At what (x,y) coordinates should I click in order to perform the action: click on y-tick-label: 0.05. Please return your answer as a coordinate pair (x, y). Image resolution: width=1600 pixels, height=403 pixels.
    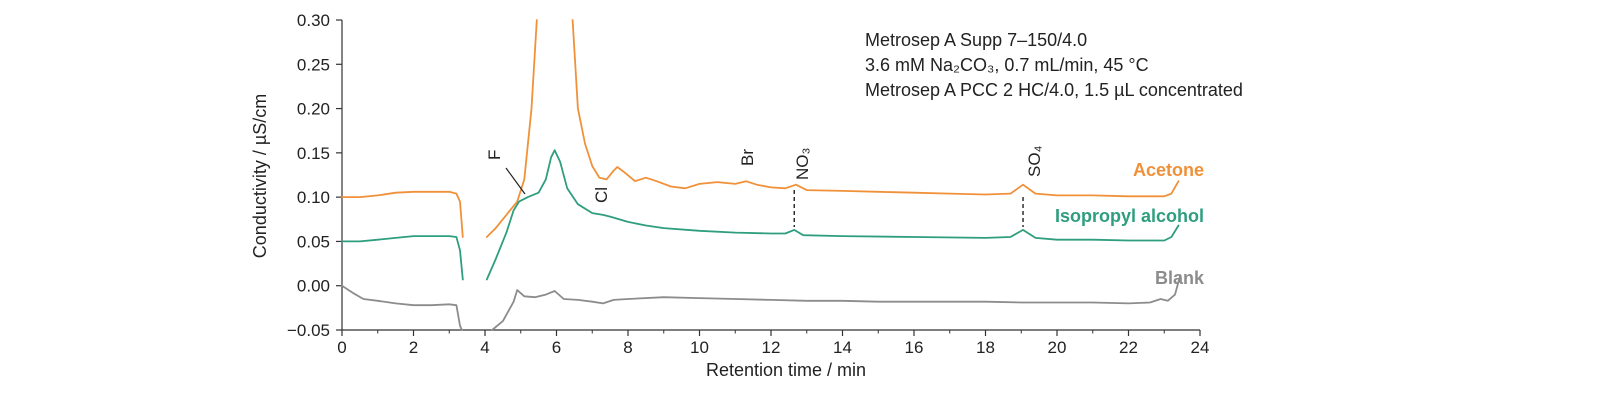
    Looking at the image, I should click on (313, 241).